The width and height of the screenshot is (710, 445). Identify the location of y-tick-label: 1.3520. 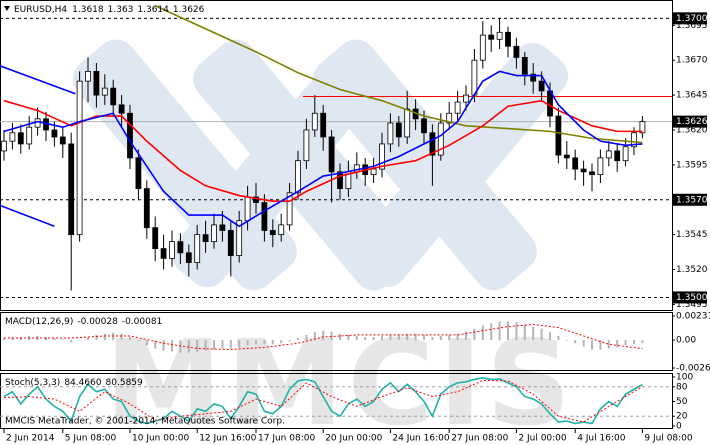
(692, 270).